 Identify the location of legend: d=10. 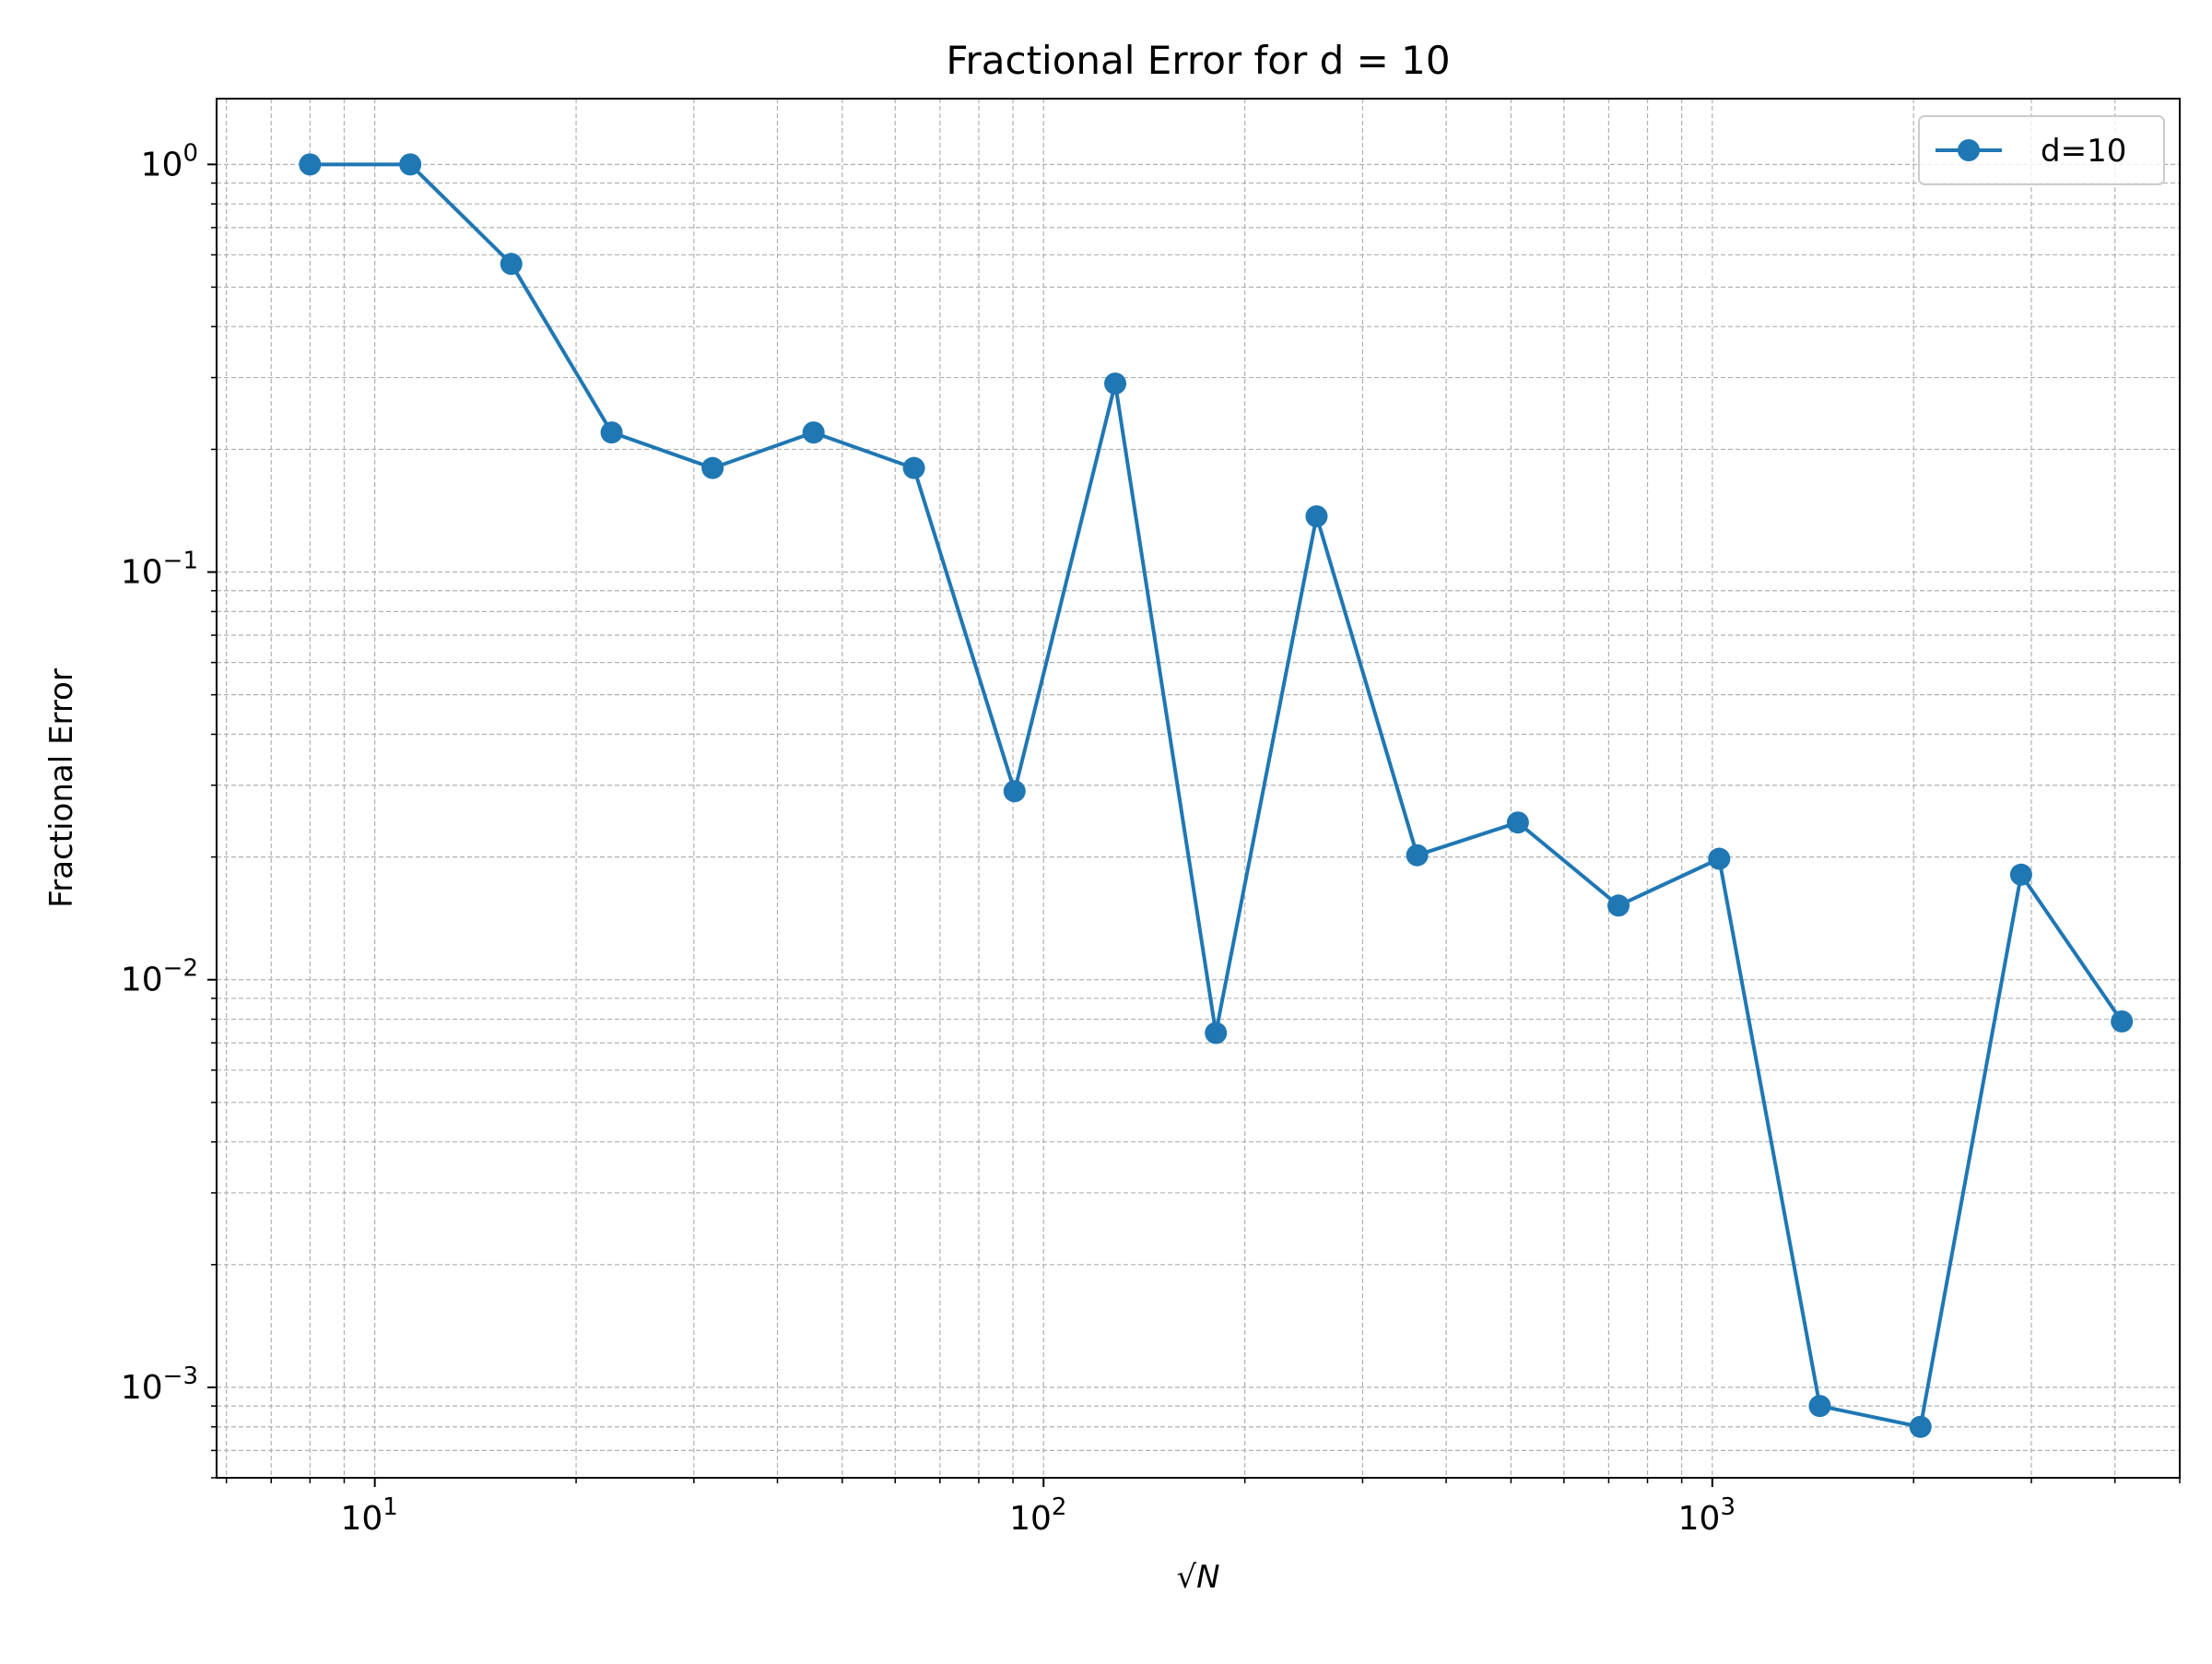
(2041, 150).